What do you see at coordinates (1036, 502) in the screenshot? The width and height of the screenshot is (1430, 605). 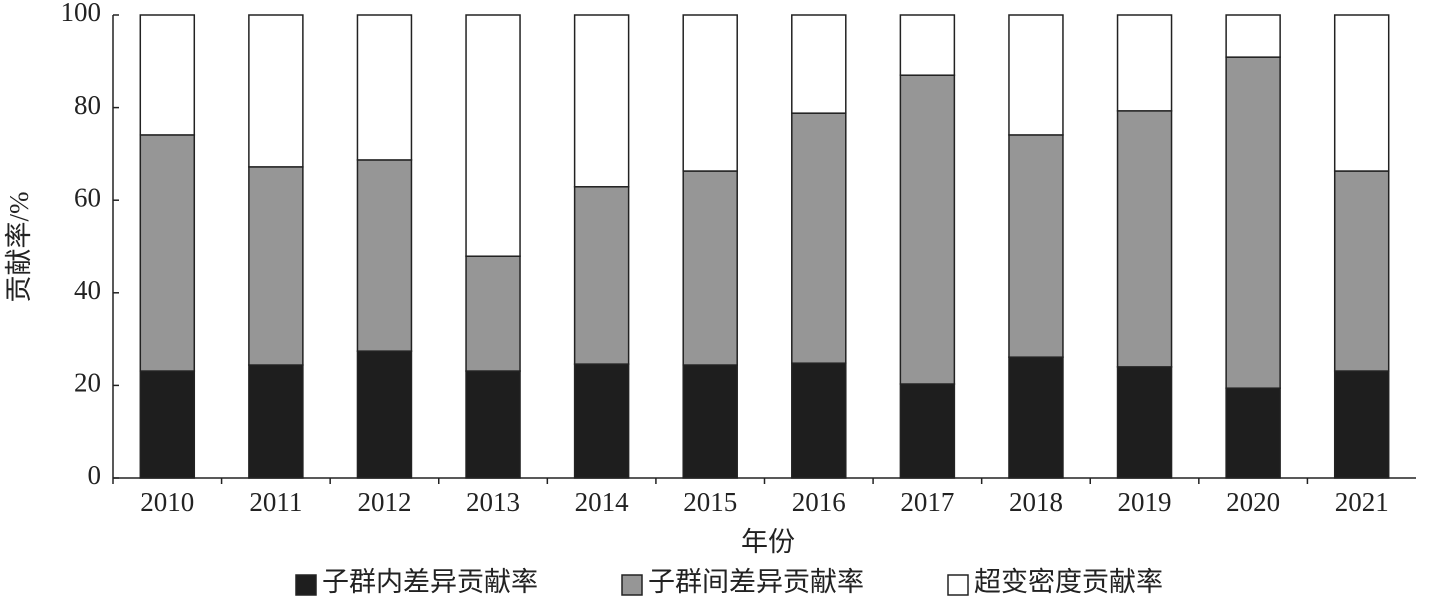 I see `x-tick-label: 2018` at bounding box center [1036, 502].